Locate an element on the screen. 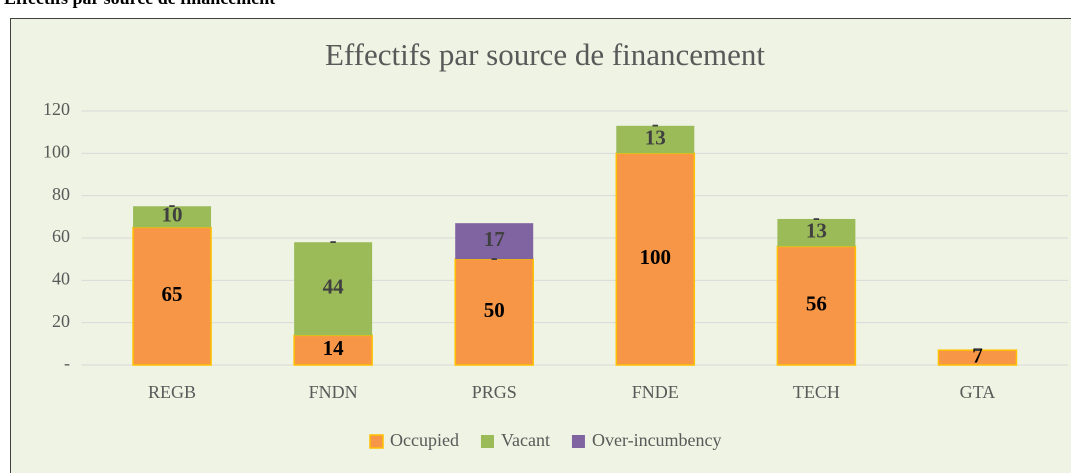 This screenshot has height=473, width=1071. y-tick-label: 120 is located at coordinates (56, 109).